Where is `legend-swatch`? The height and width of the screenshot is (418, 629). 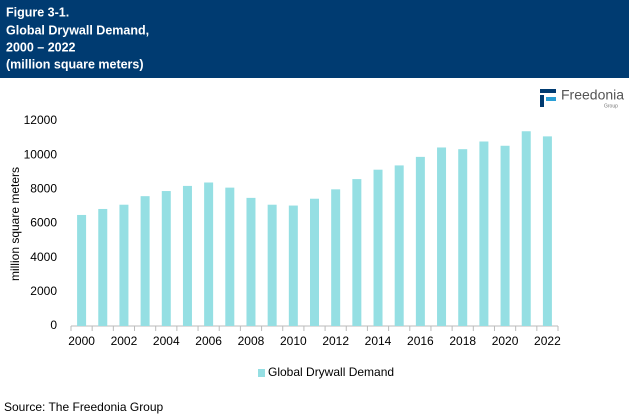 legend-swatch is located at coordinates (261, 373).